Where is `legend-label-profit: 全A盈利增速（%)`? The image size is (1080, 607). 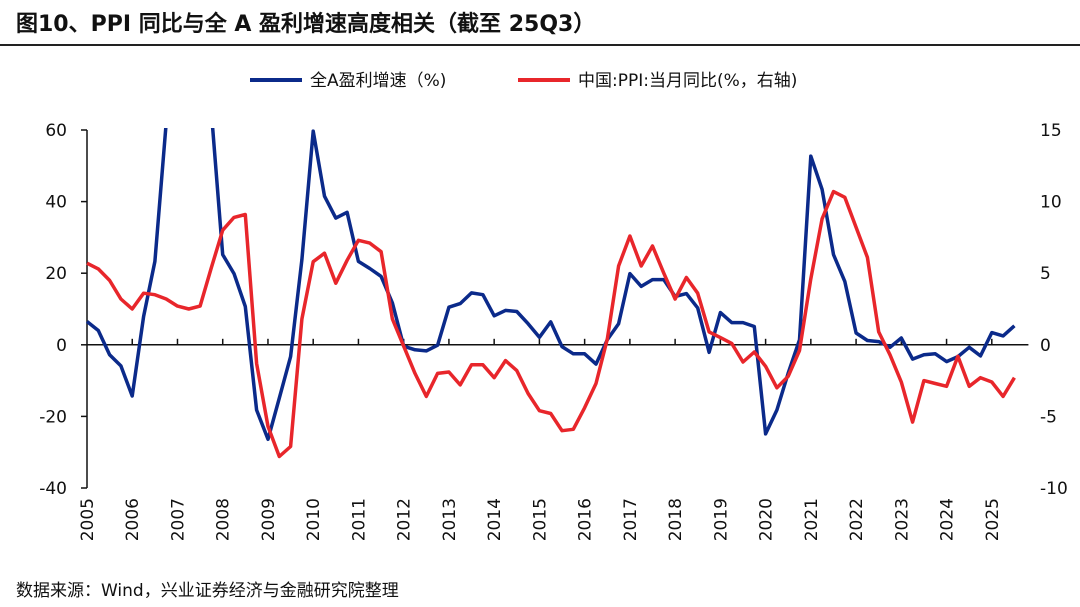
legend-label-profit: 全A盈利增速（%) is located at coordinates (378, 81).